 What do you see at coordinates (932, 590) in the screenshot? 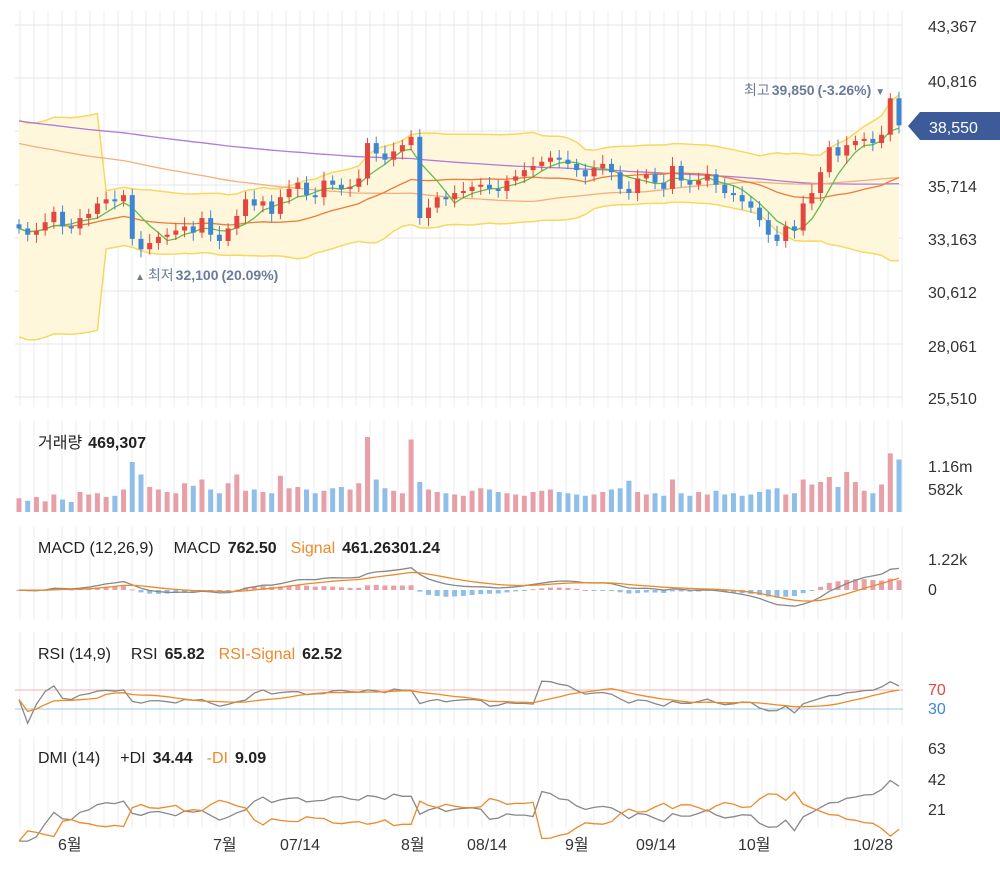
I see `macd-tick: 0` at bounding box center [932, 590].